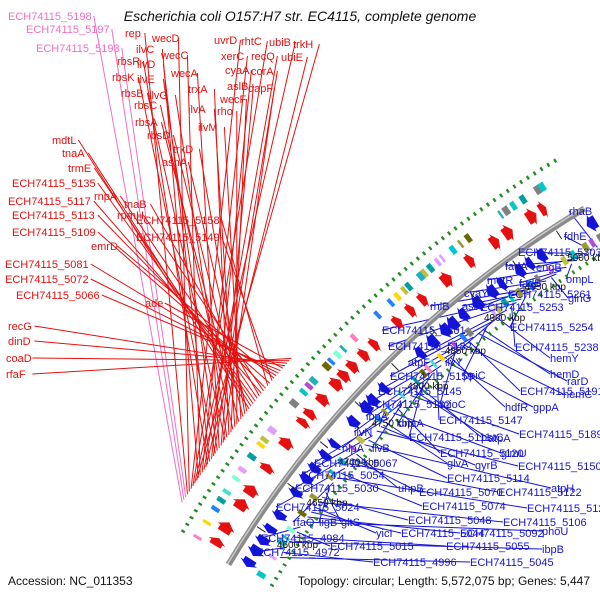 The height and width of the screenshot is (600, 600). I want to click on gene-label-reverse: ECH74115_5159, so click(432, 377).